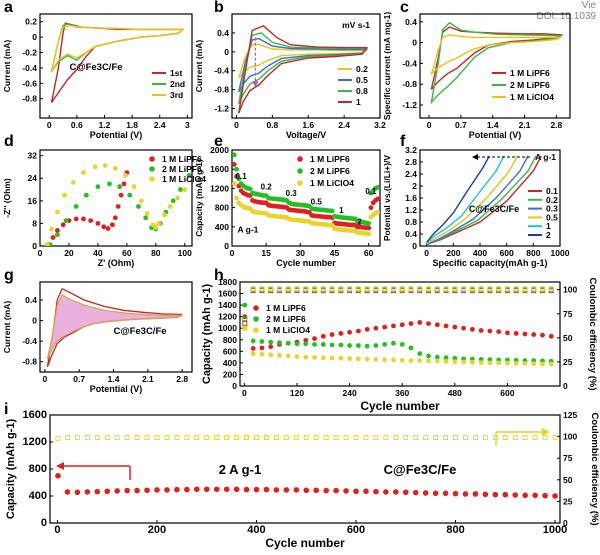 This screenshot has width=600, height=555. Describe the element at coordinates (244, 393) in the screenshot. I see `x-tick-label: 0` at that location.